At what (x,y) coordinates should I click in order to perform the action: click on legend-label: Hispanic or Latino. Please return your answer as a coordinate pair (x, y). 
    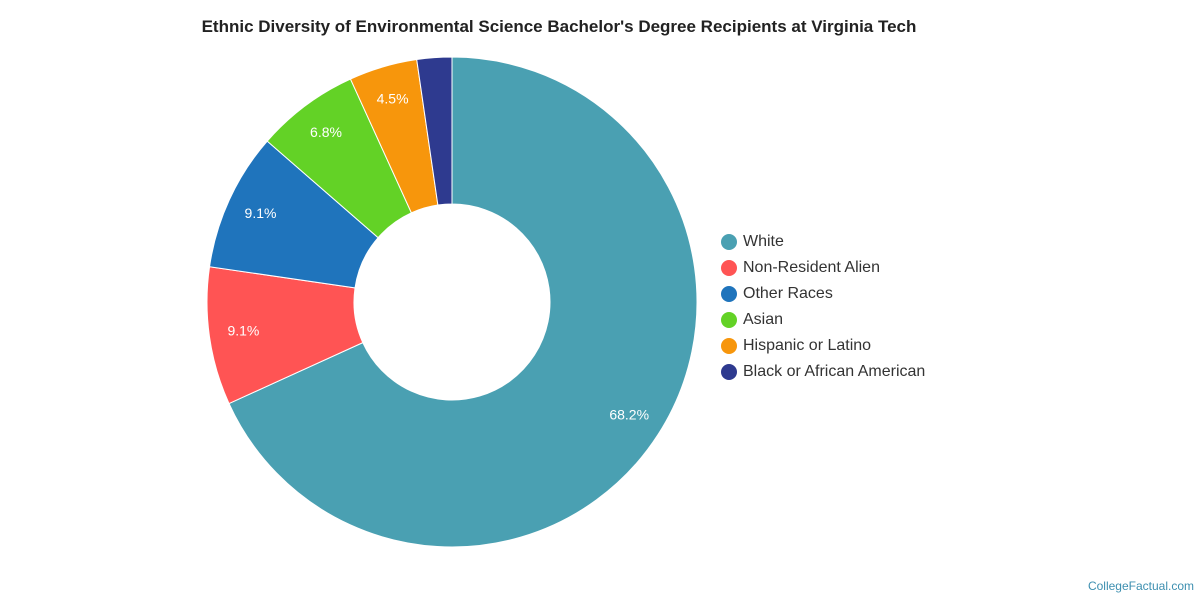
    Looking at the image, I should click on (807, 345).